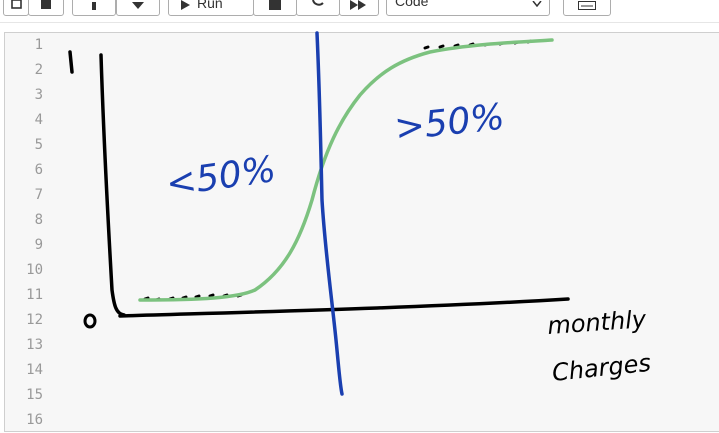 This screenshot has height=433, width=719. What do you see at coordinates (34, 270) in the screenshot?
I see `line-number: 10` at bounding box center [34, 270].